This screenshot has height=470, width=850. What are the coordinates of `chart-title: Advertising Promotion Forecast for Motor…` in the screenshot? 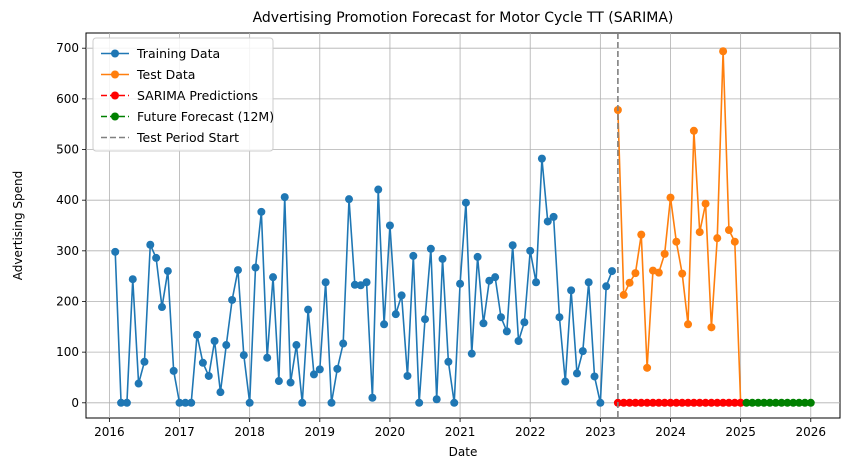 It's located at (463, 18).